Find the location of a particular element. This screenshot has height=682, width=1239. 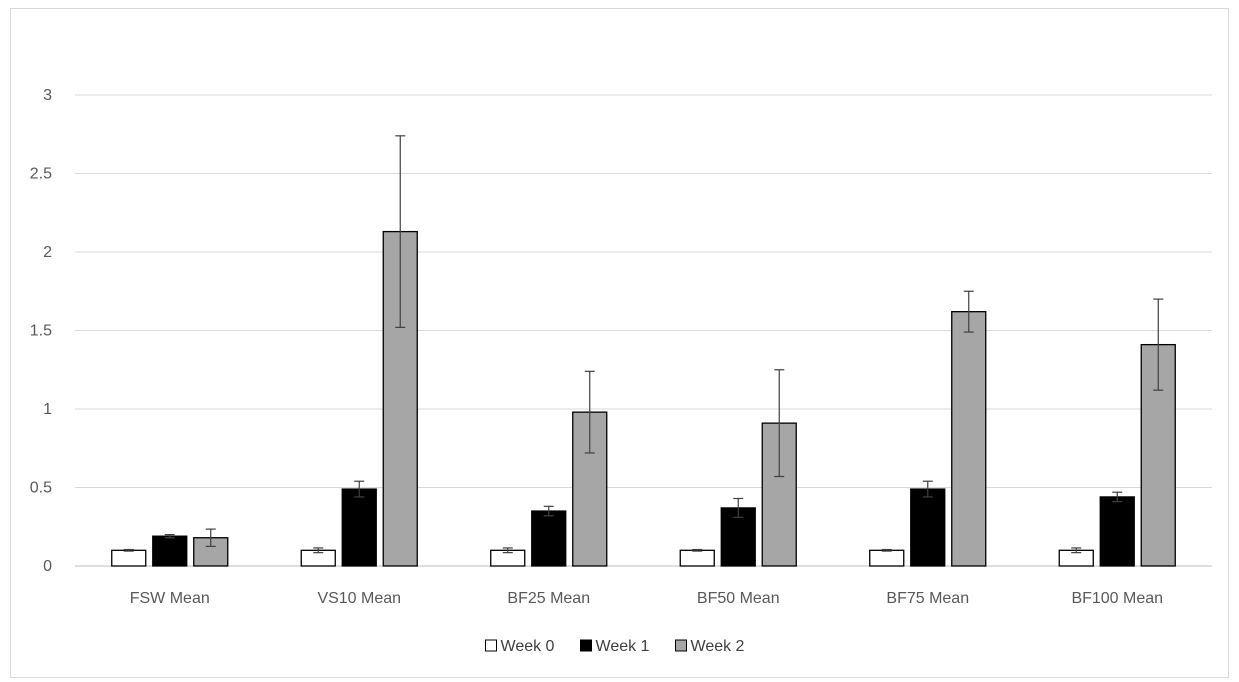

x-tick-label: BF100 Mean is located at coordinates (1117, 598).